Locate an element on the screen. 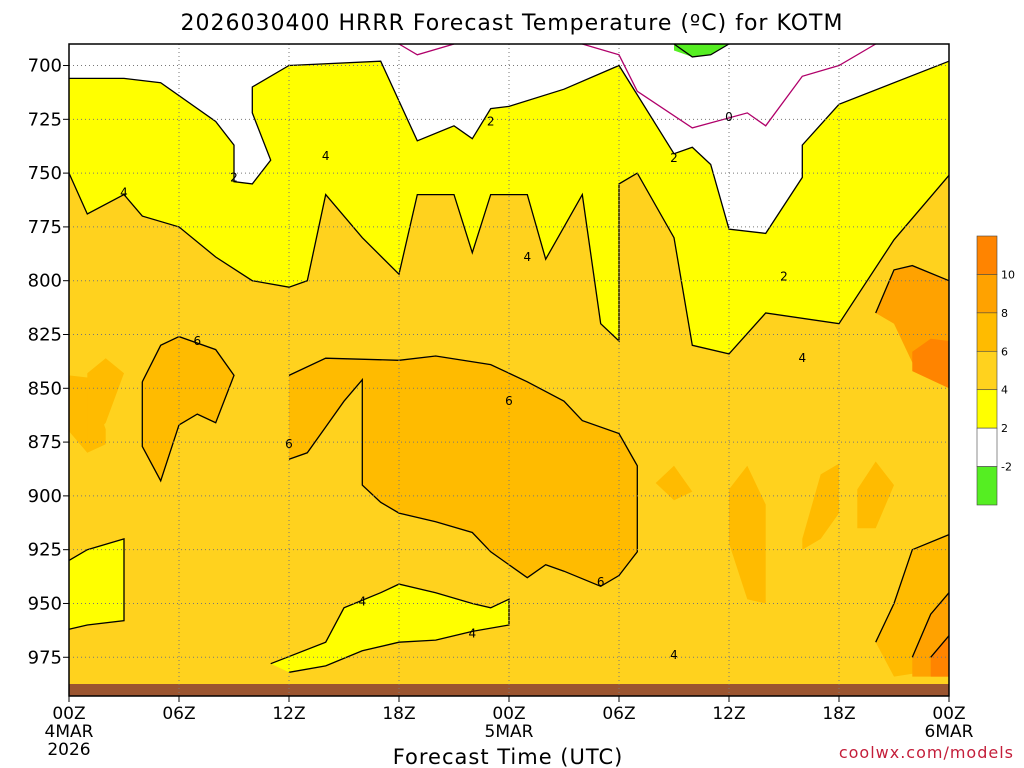 This screenshot has width=1024, height=768. colorbar-tick-label: 10 is located at coordinates (1008, 274).